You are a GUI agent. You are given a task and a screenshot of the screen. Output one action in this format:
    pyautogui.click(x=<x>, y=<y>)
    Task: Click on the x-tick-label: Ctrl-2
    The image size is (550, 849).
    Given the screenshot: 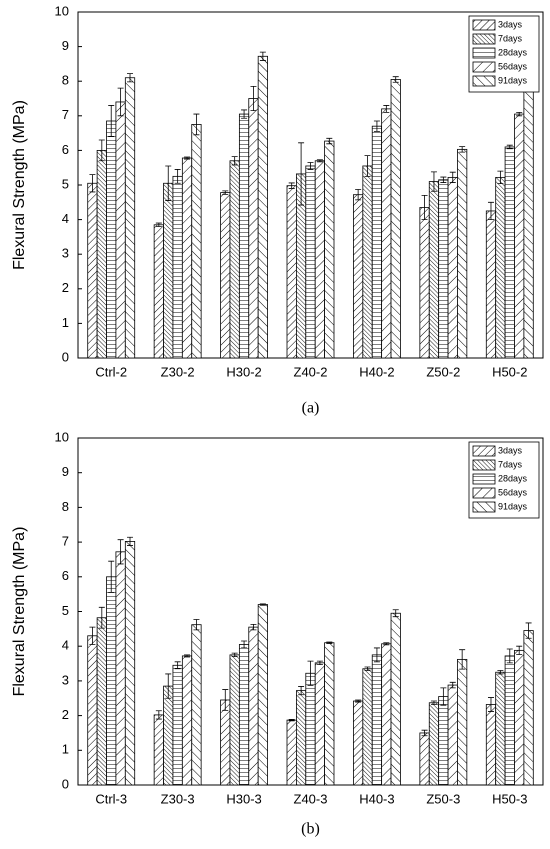 What is the action you would take?
    pyautogui.click(x=111, y=371)
    